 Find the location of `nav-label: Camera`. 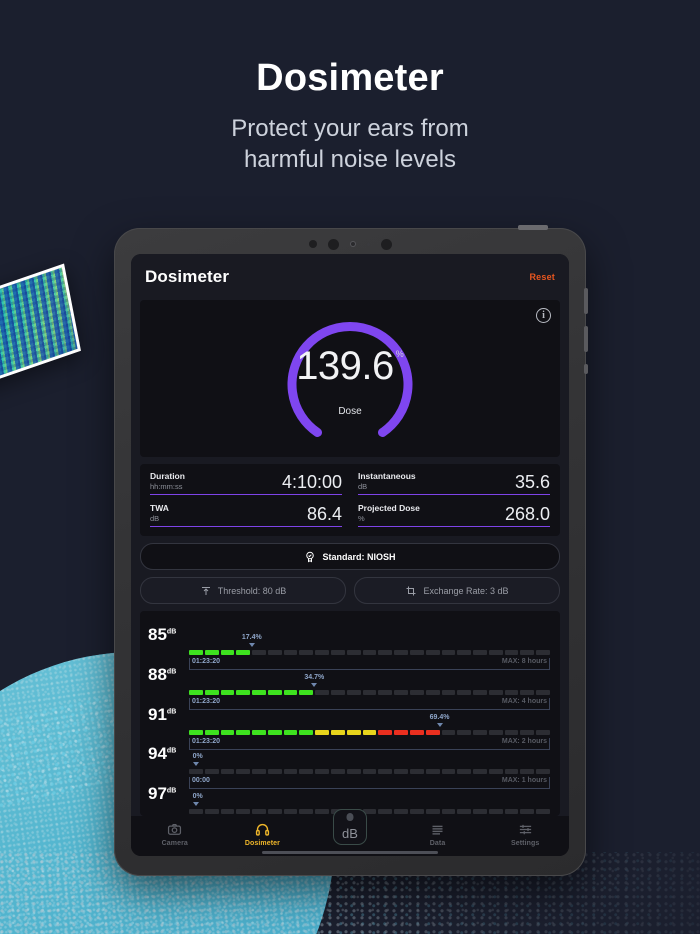

nav-label: Camera is located at coordinates (174, 843).